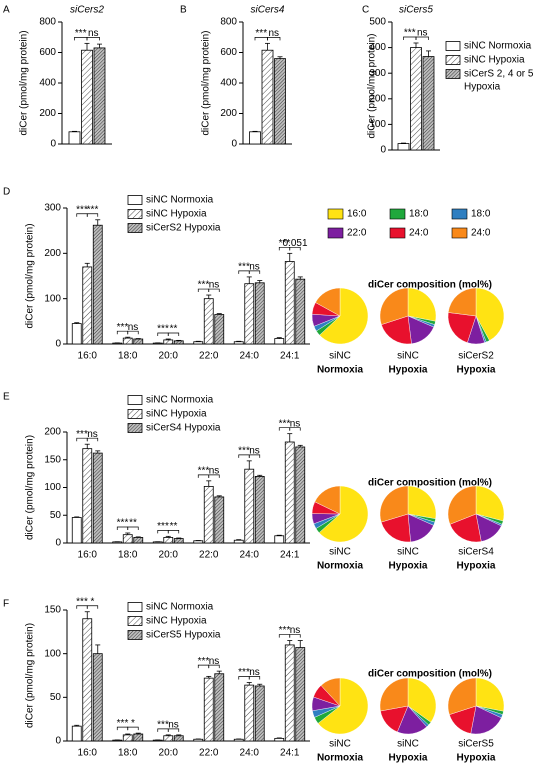  What do you see at coordinates (183, 635) in the screenshot?
I see `legend-label: siCerS5 Hypoxia` at bounding box center [183, 635].